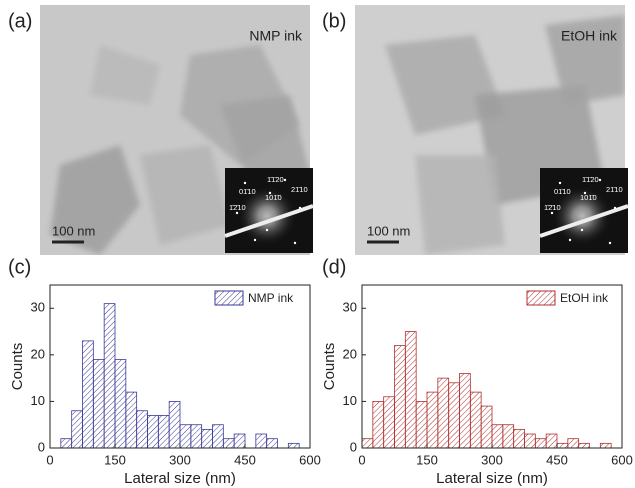 This screenshot has height=488, width=635. Describe the element at coordinates (271, 298) in the screenshot. I see `legend-label: NMP ink` at that location.